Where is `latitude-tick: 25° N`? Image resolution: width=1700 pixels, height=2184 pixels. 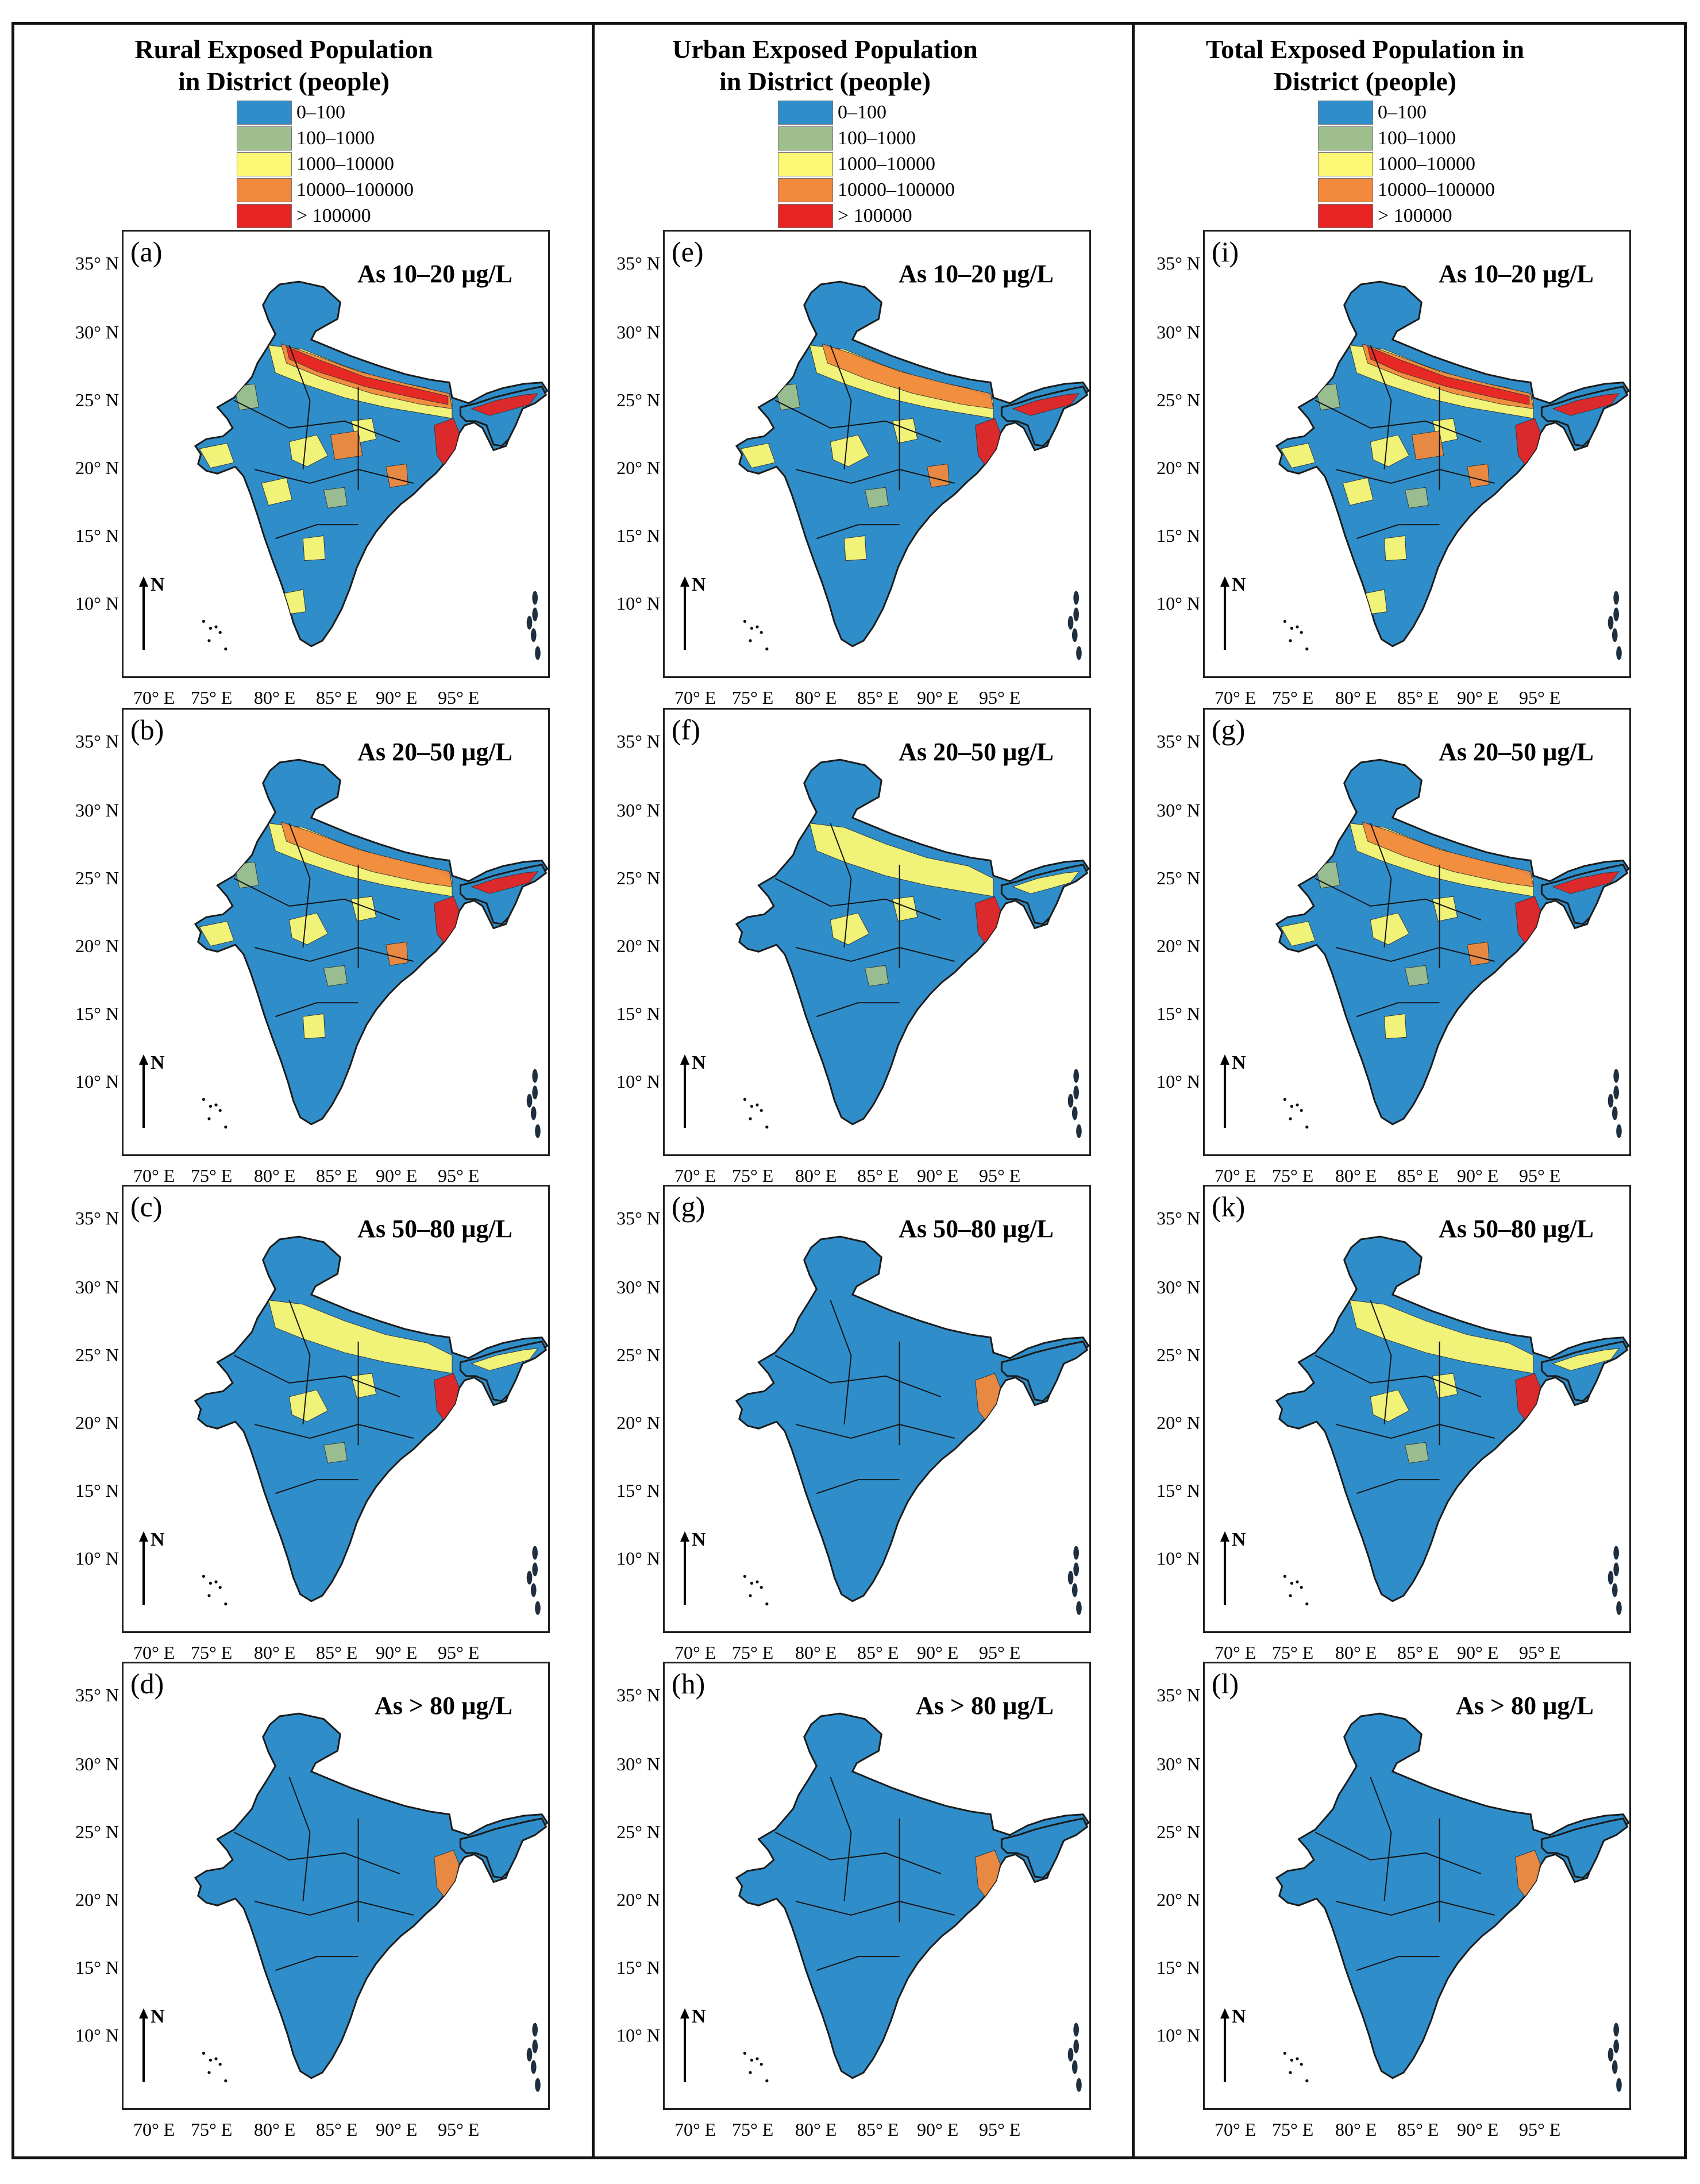 latitude-tick: 25° N is located at coordinates (638, 1831).